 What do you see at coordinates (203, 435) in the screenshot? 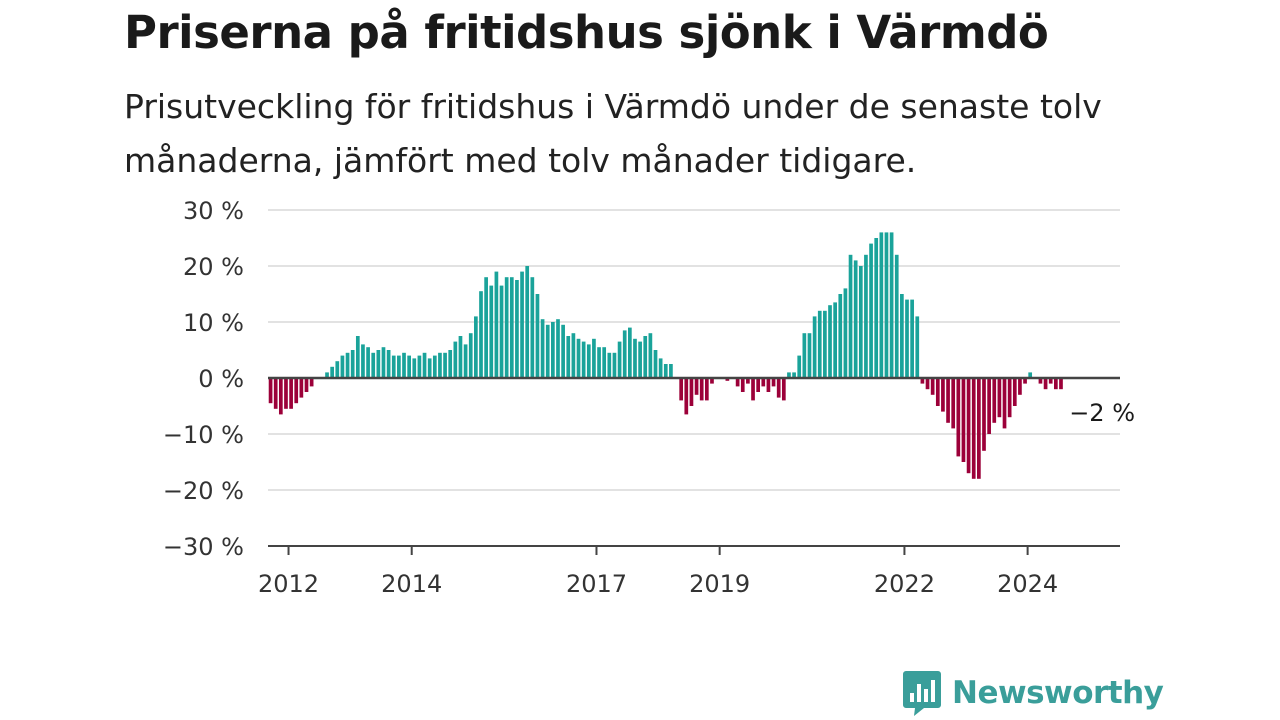
I see `y-tick-label: −10 %` at bounding box center [203, 435].